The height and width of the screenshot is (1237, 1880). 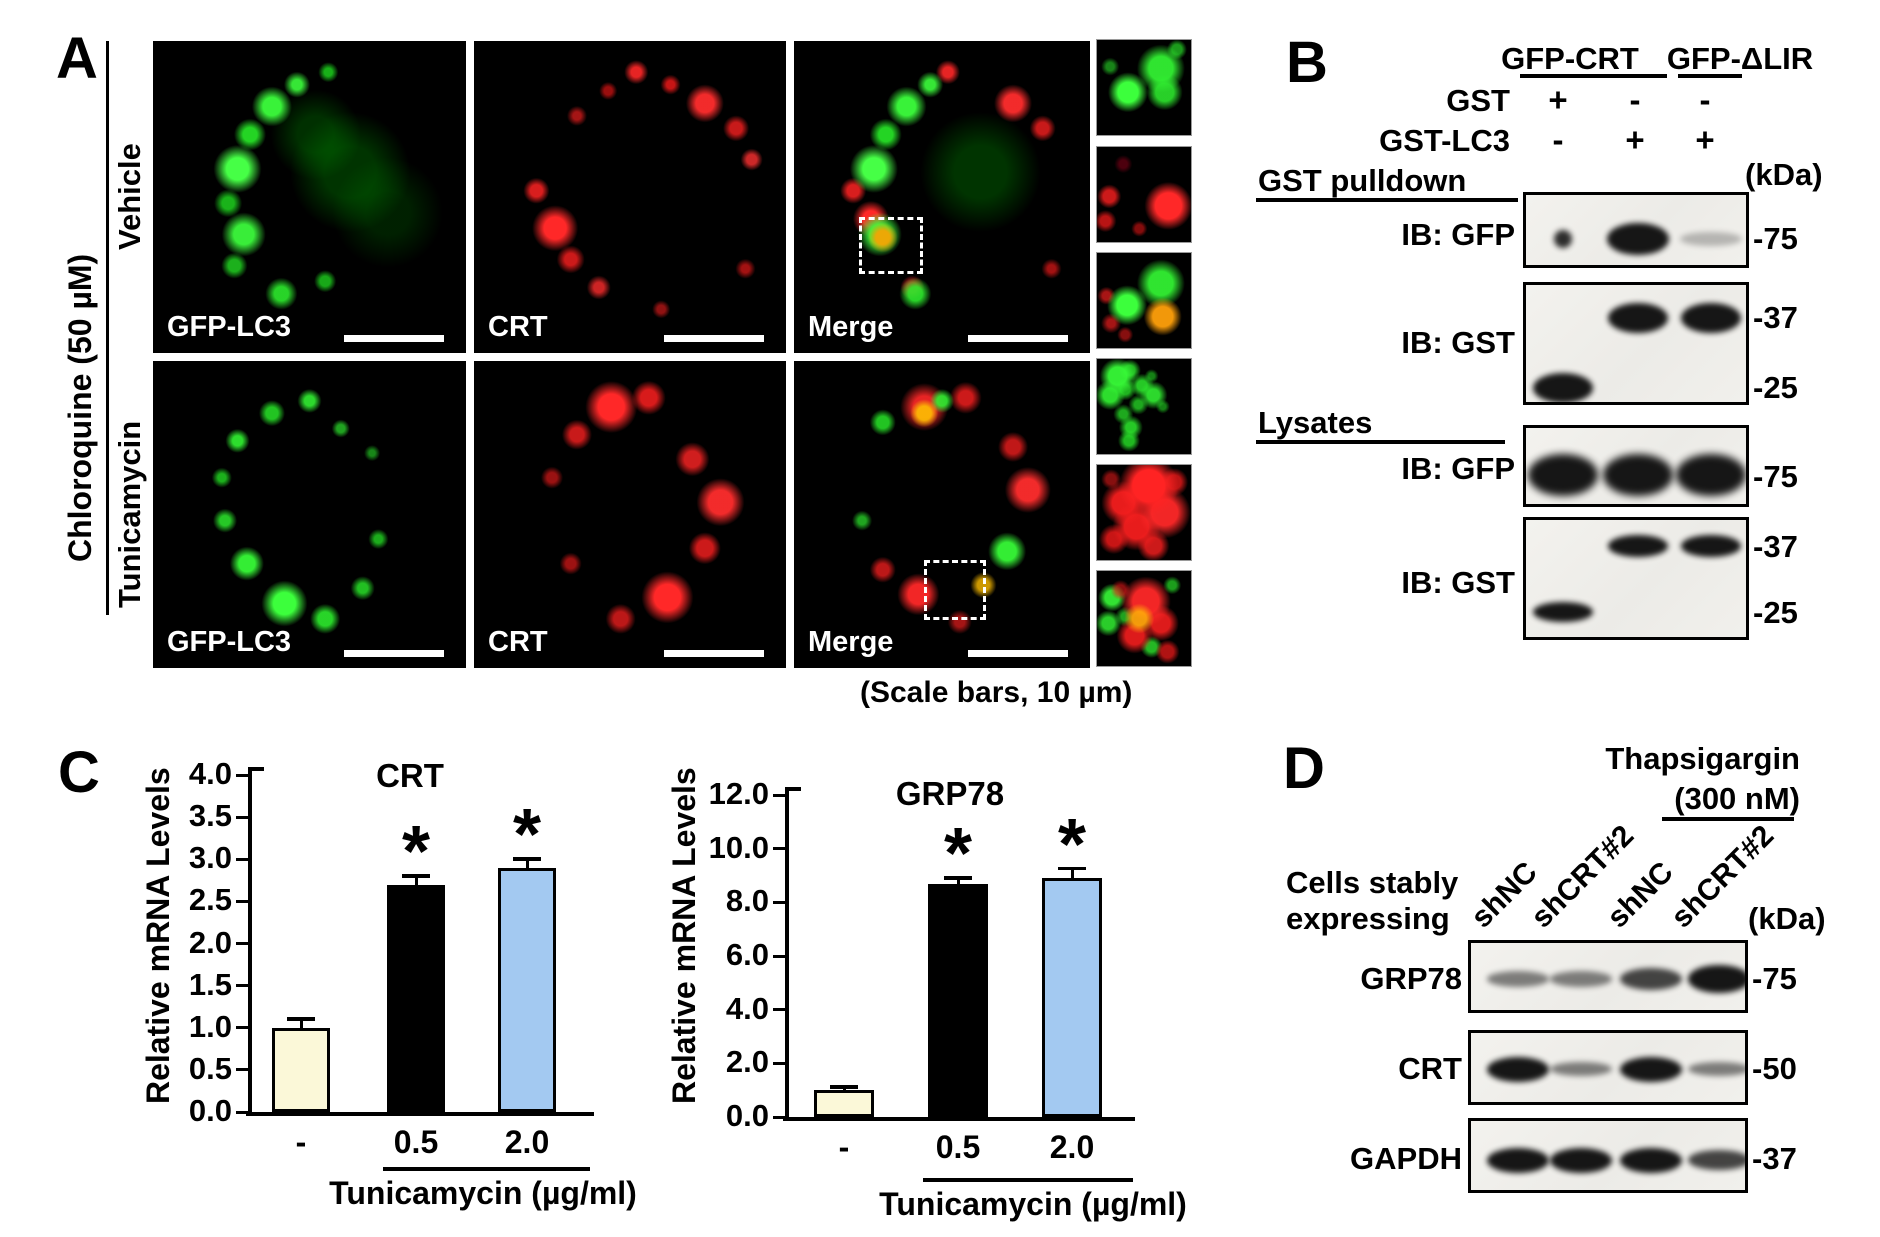 What do you see at coordinates (747, 954) in the screenshot?
I see `y-tick-label: 6.0` at bounding box center [747, 954].